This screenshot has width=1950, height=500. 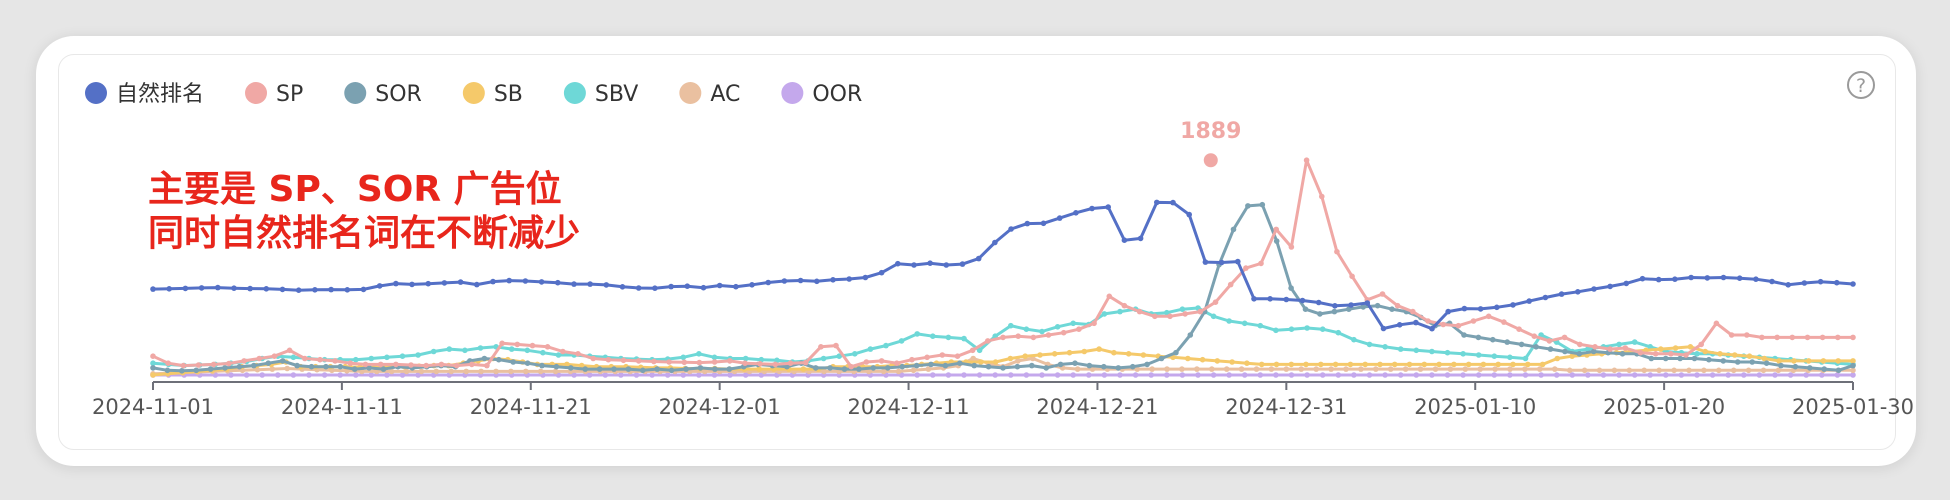 What do you see at coordinates (690, 93) in the screenshot?
I see `legend-swatch-AC` at bounding box center [690, 93].